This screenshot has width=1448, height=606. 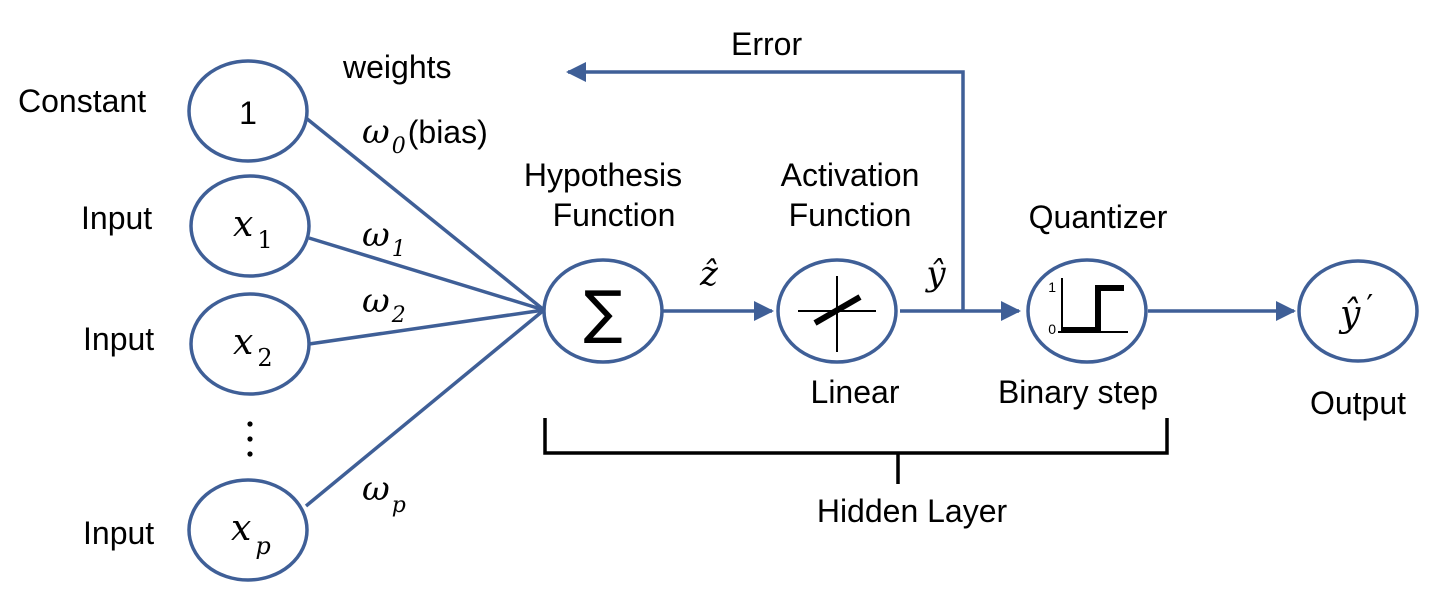 I want to click on edge-constant-to-sum, so click(x=425, y=214).